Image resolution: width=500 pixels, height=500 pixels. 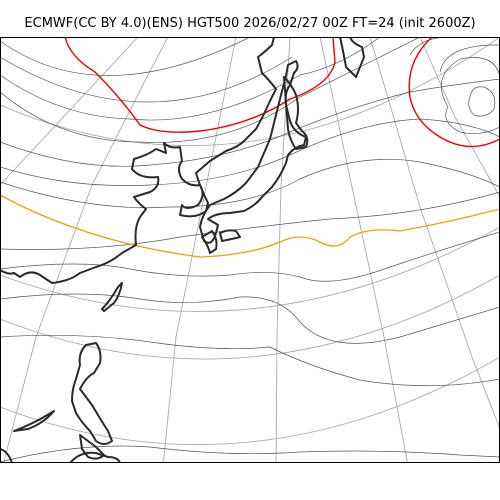 What do you see at coordinates (112, 297) in the screenshot?
I see `coastline-taiwan` at bounding box center [112, 297].